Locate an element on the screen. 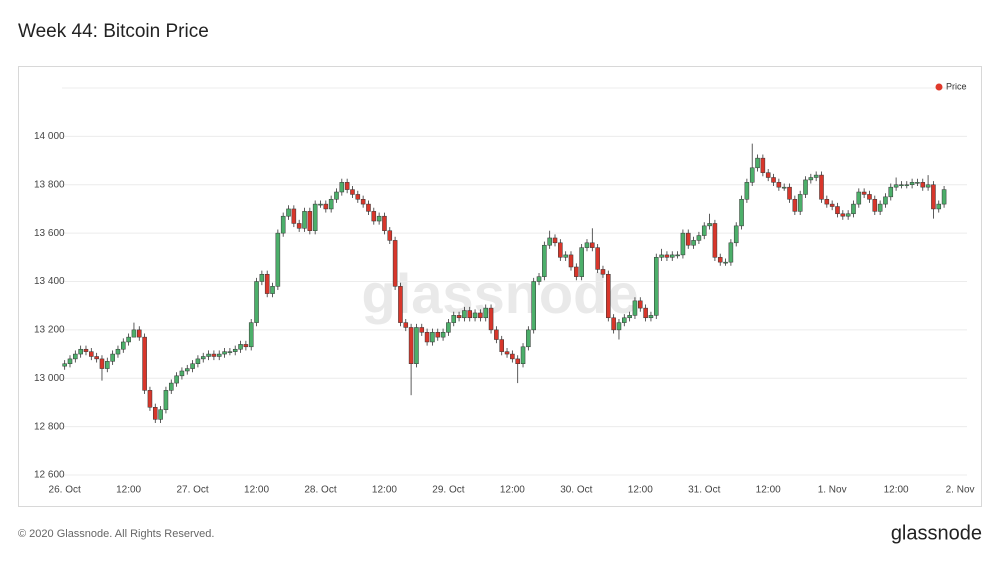 The image size is (1000, 566). legend-label: Price is located at coordinates (956, 86).